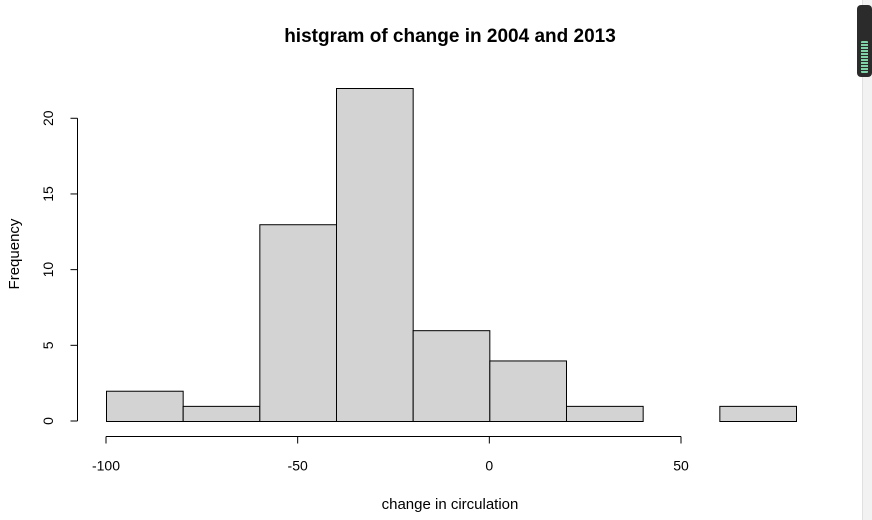  What do you see at coordinates (390, 455) in the screenshot?
I see `x-axis: -100 -50 0 50` at bounding box center [390, 455].